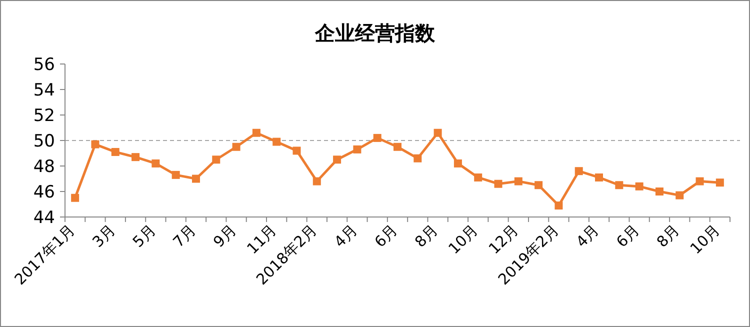 This screenshot has width=750, height=327. I want to click on y-tick-label: 54, so click(44, 90).